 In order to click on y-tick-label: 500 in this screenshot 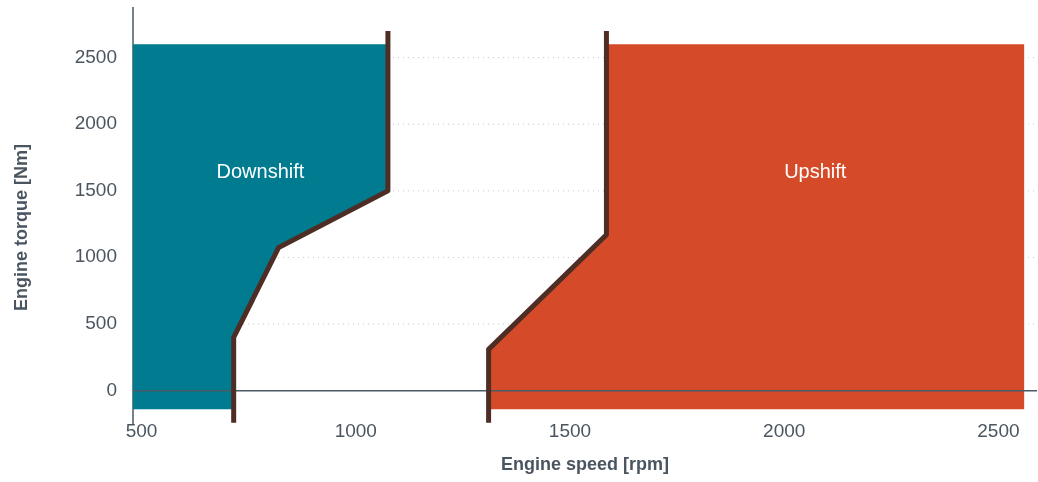, I will do `click(101, 323)`.